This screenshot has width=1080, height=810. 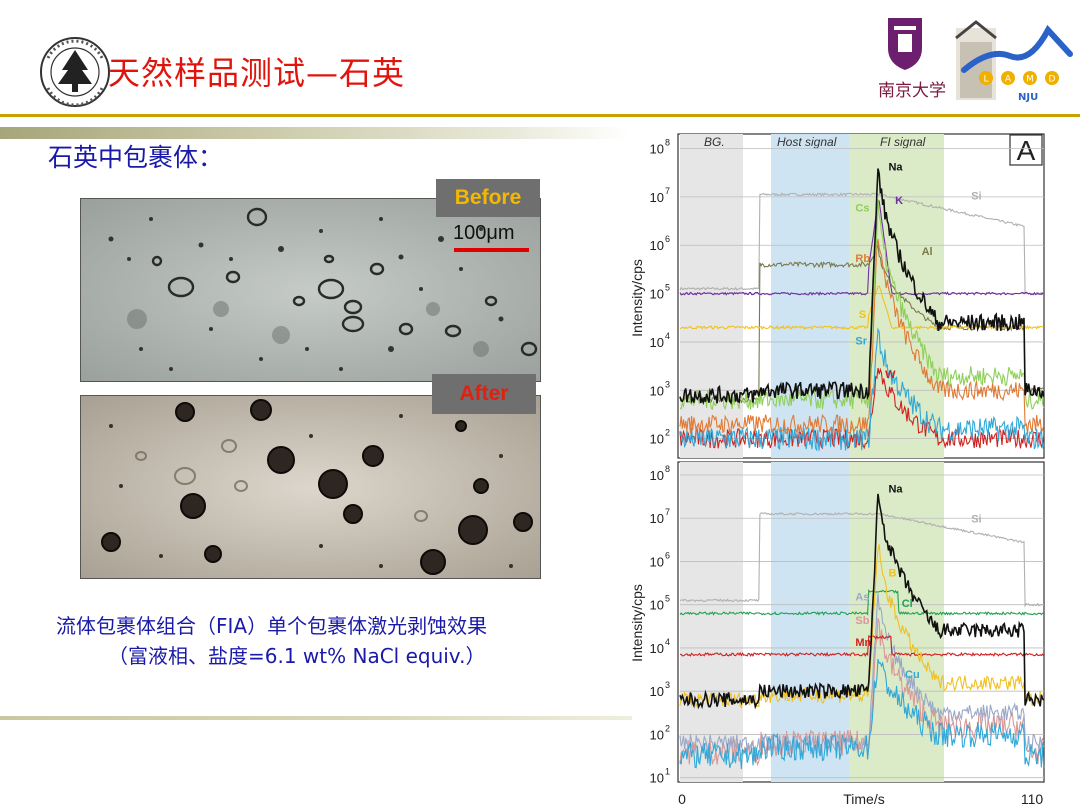 I want to click on micrograph-before-art, so click(x=310, y=290).